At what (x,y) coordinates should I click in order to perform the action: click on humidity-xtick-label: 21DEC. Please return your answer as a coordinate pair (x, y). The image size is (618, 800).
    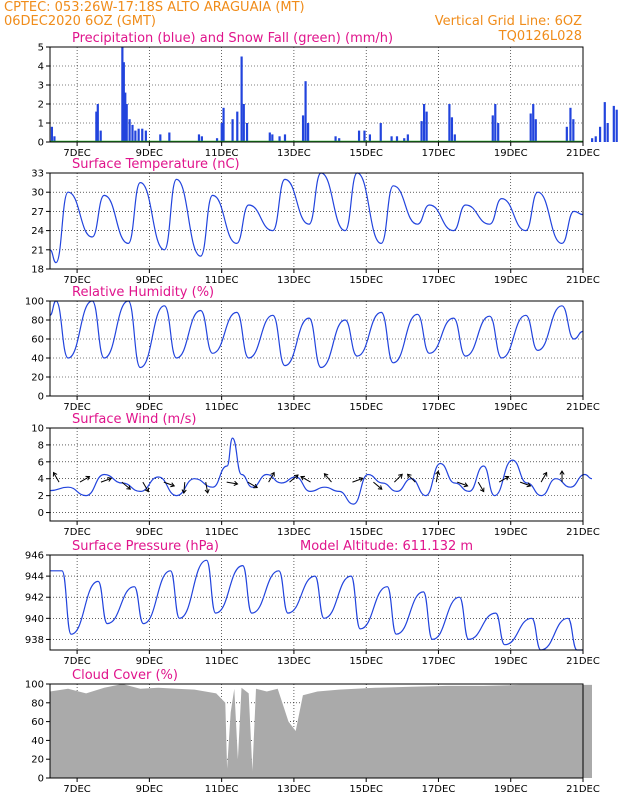
    Looking at the image, I should click on (583, 407).